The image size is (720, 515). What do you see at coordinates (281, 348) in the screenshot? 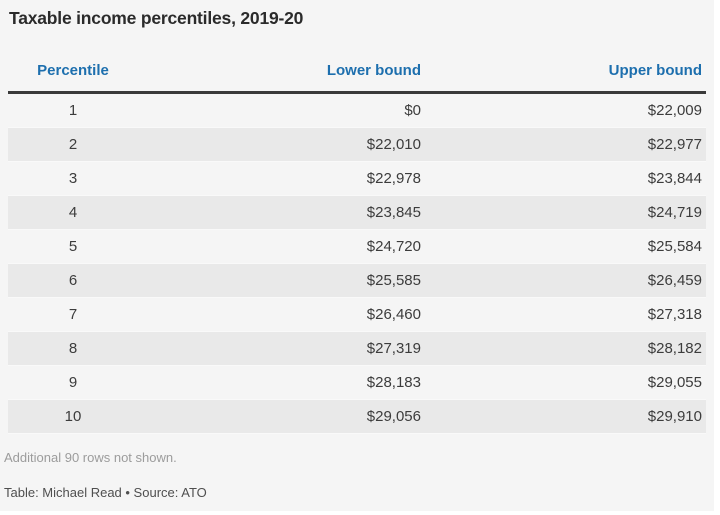
I see `lower-bound-cell: $27,319` at bounding box center [281, 348].